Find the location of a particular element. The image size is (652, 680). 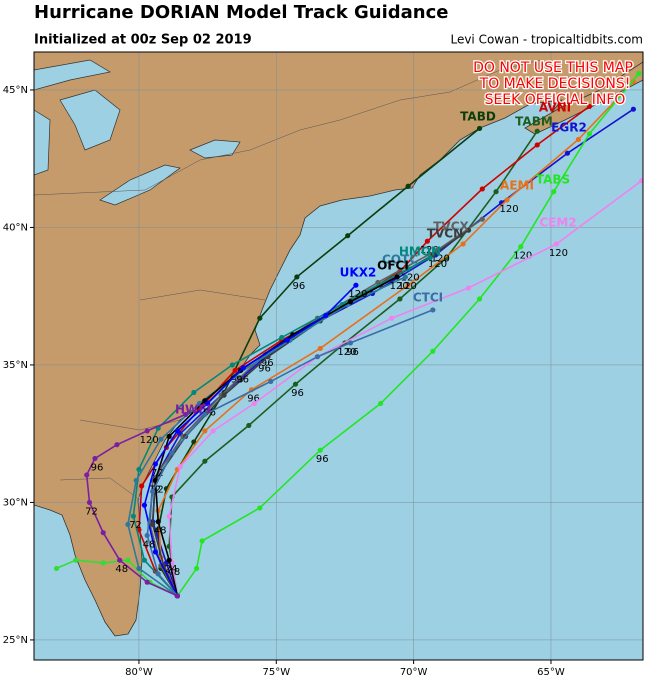

hour-label: 72 is located at coordinates (157, 489).